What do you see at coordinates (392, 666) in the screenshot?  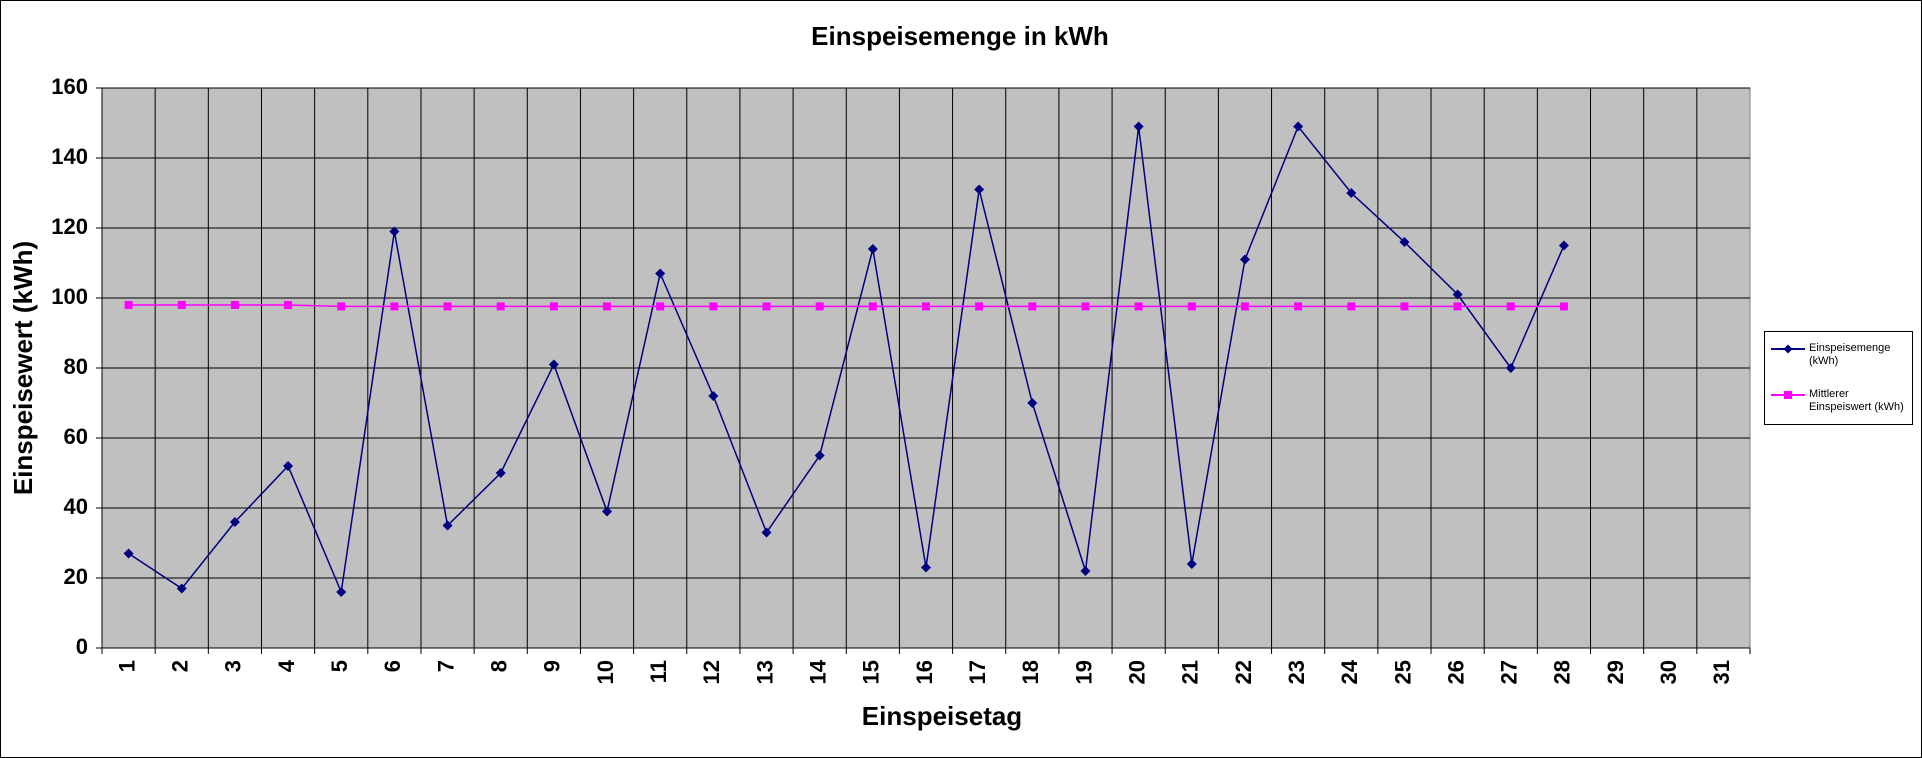 I see `x-tick-label: 6` at bounding box center [392, 666].